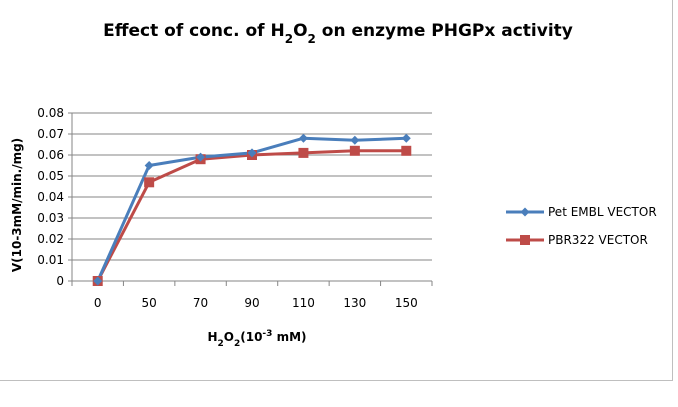 This screenshot has height=407, width=678. Describe the element at coordinates (256, 339) in the screenshot. I see `x-axis-title: H2O2(10-3 mM)` at that location.